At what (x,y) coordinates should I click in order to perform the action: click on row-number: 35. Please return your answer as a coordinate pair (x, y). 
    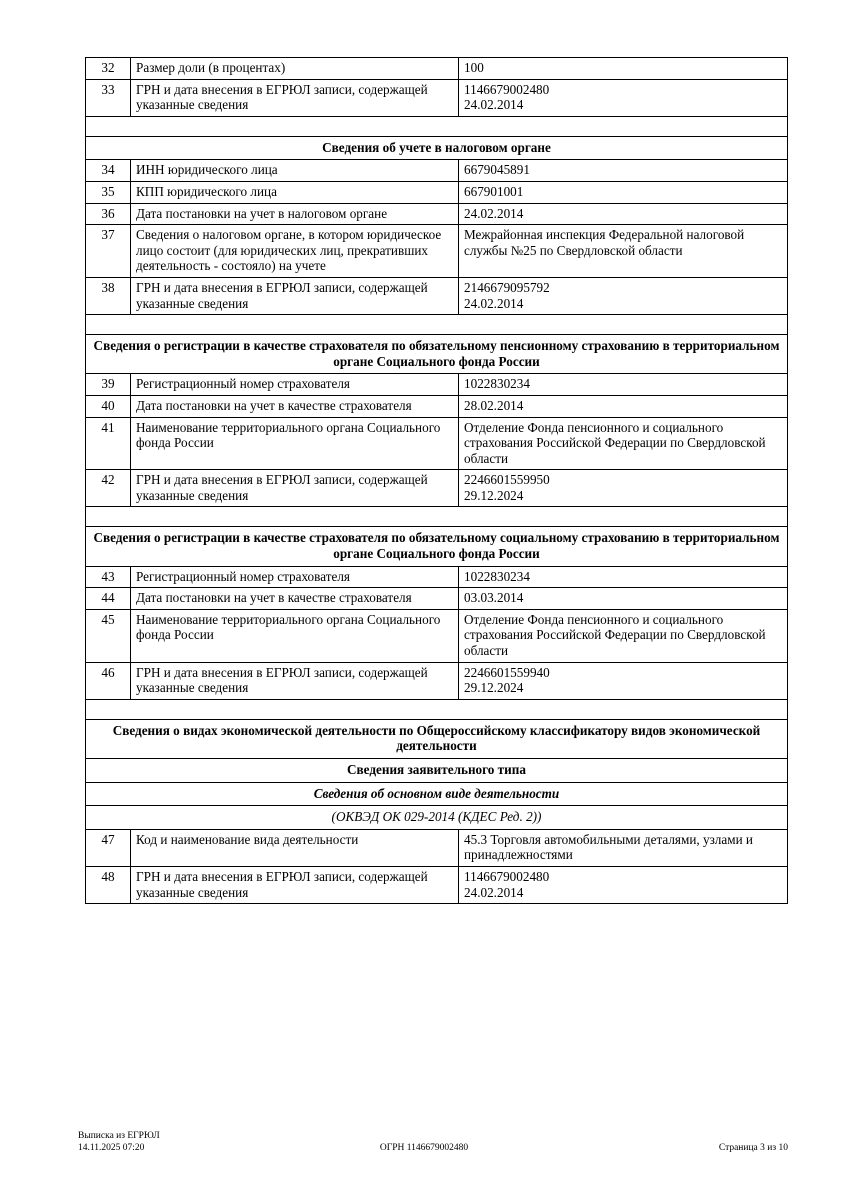
    Looking at the image, I should click on (108, 192).